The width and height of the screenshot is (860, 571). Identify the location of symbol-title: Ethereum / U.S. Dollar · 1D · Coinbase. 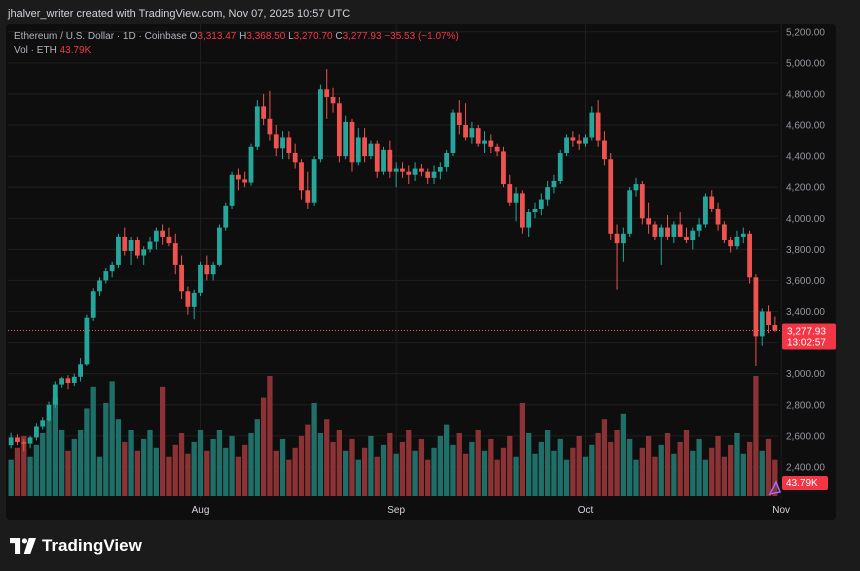
(100, 36).